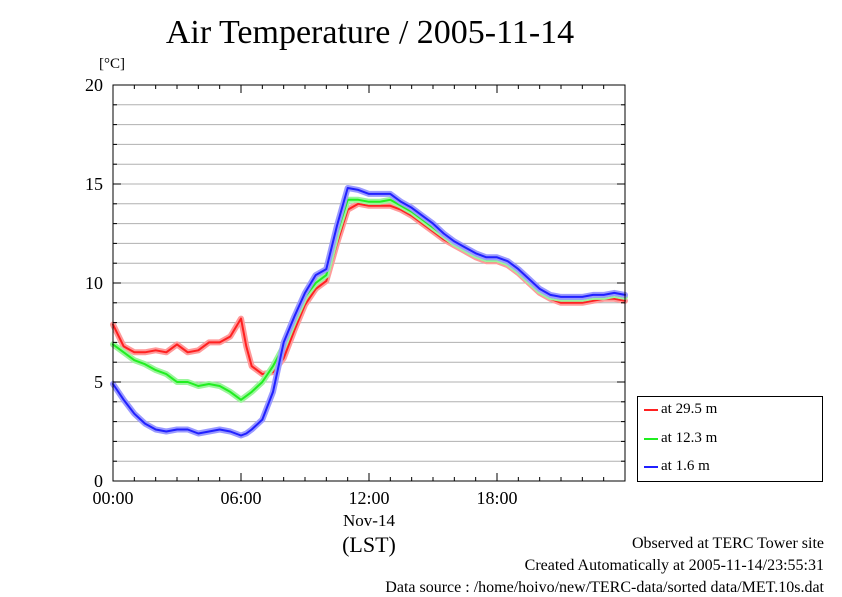 The image size is (842, 597). Describe the element at coordinates (369, 544) in the screenshot. I see `x-axis-label: (LST)` at that location.